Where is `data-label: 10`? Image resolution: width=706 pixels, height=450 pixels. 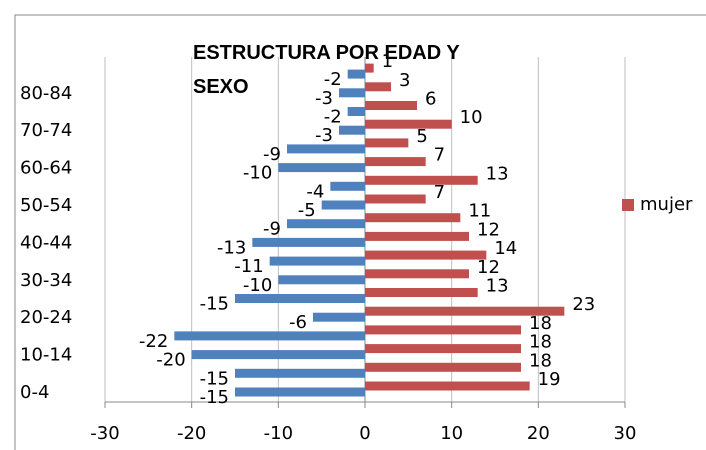
data-label: 10 is located at coordinates (471, 117).